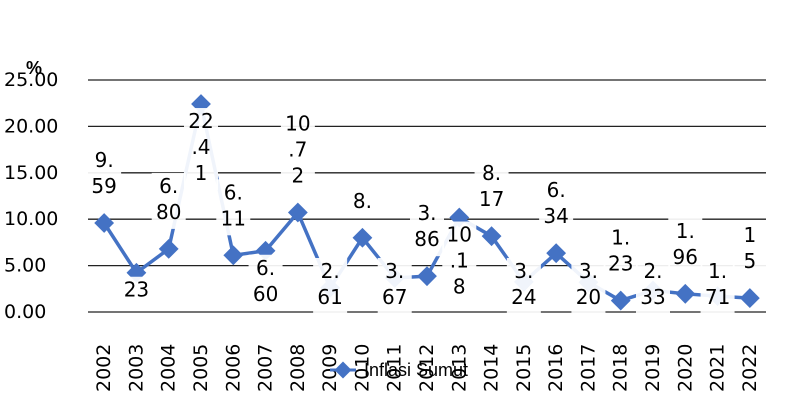 This screenshot has width=788, height=403. Describe the element at coordinates (588, 368) in the screenshot. I see `x-tick-label: 2017` at that location.